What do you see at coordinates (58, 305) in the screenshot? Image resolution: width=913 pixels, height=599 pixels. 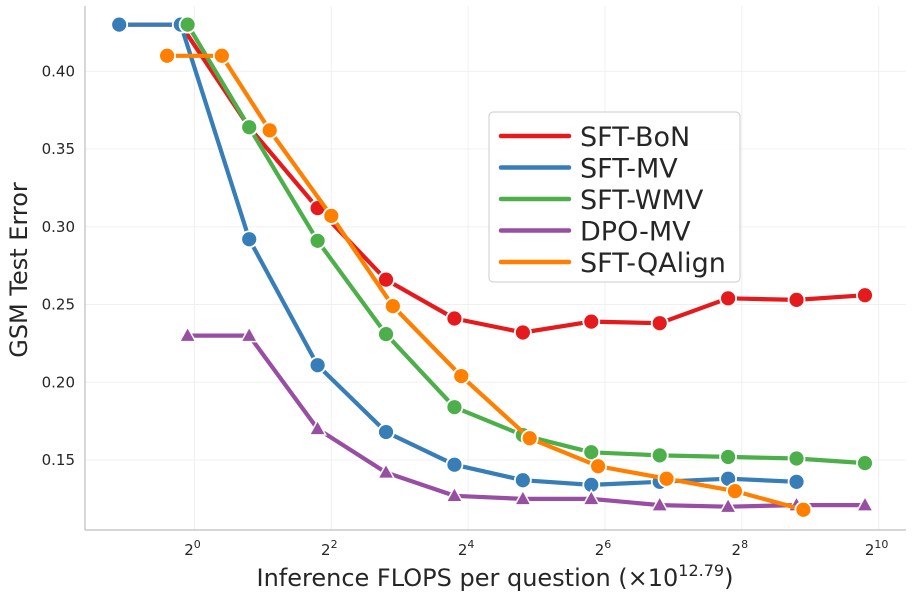 I see `y-tick-label: 0.25` at bounding box center [58, 305].